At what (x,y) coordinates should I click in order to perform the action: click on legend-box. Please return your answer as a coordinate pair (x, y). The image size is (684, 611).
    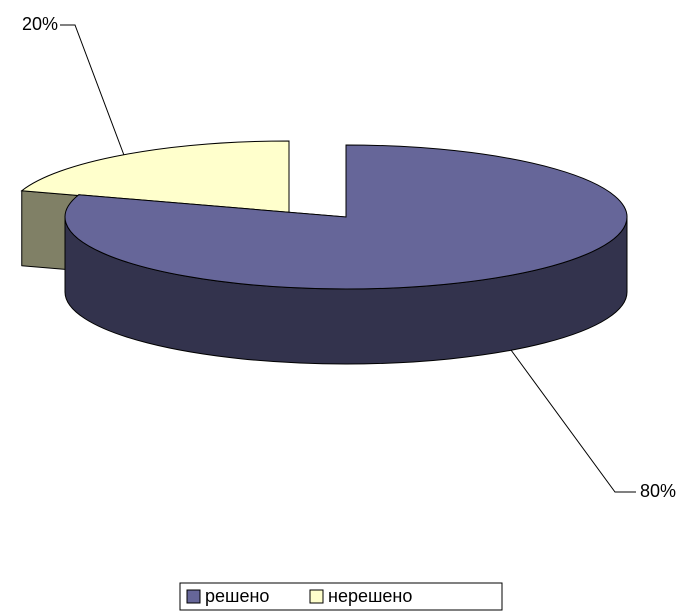
    Looking at the image, I should click on (341, 596).